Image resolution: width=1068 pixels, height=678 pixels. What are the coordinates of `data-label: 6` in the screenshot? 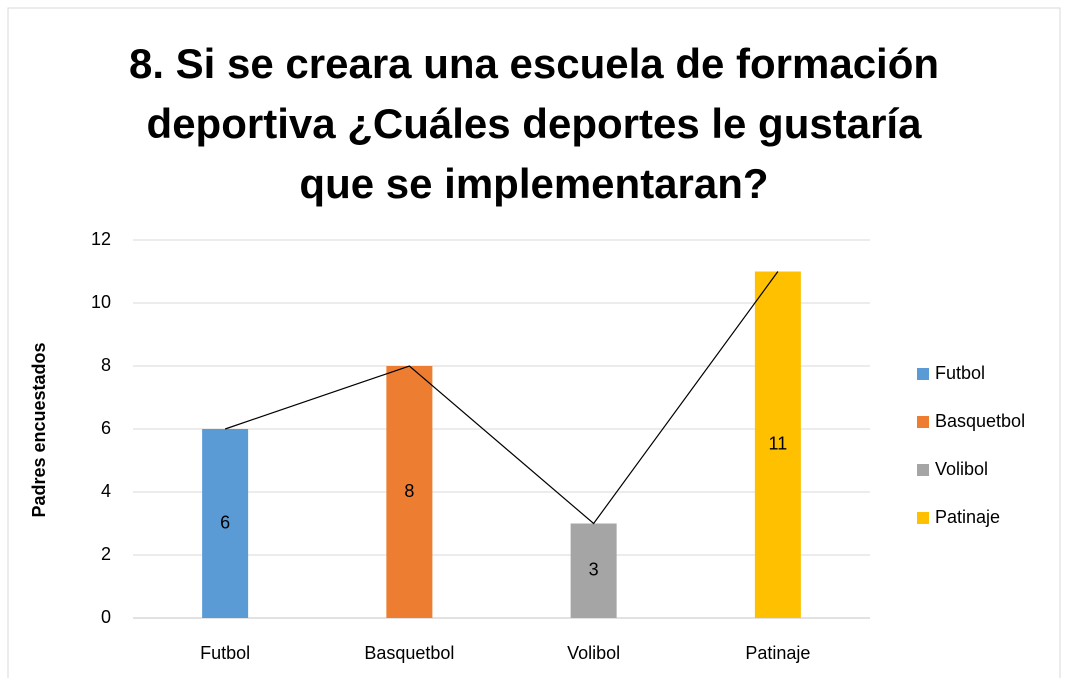 It's located at (225, 522).